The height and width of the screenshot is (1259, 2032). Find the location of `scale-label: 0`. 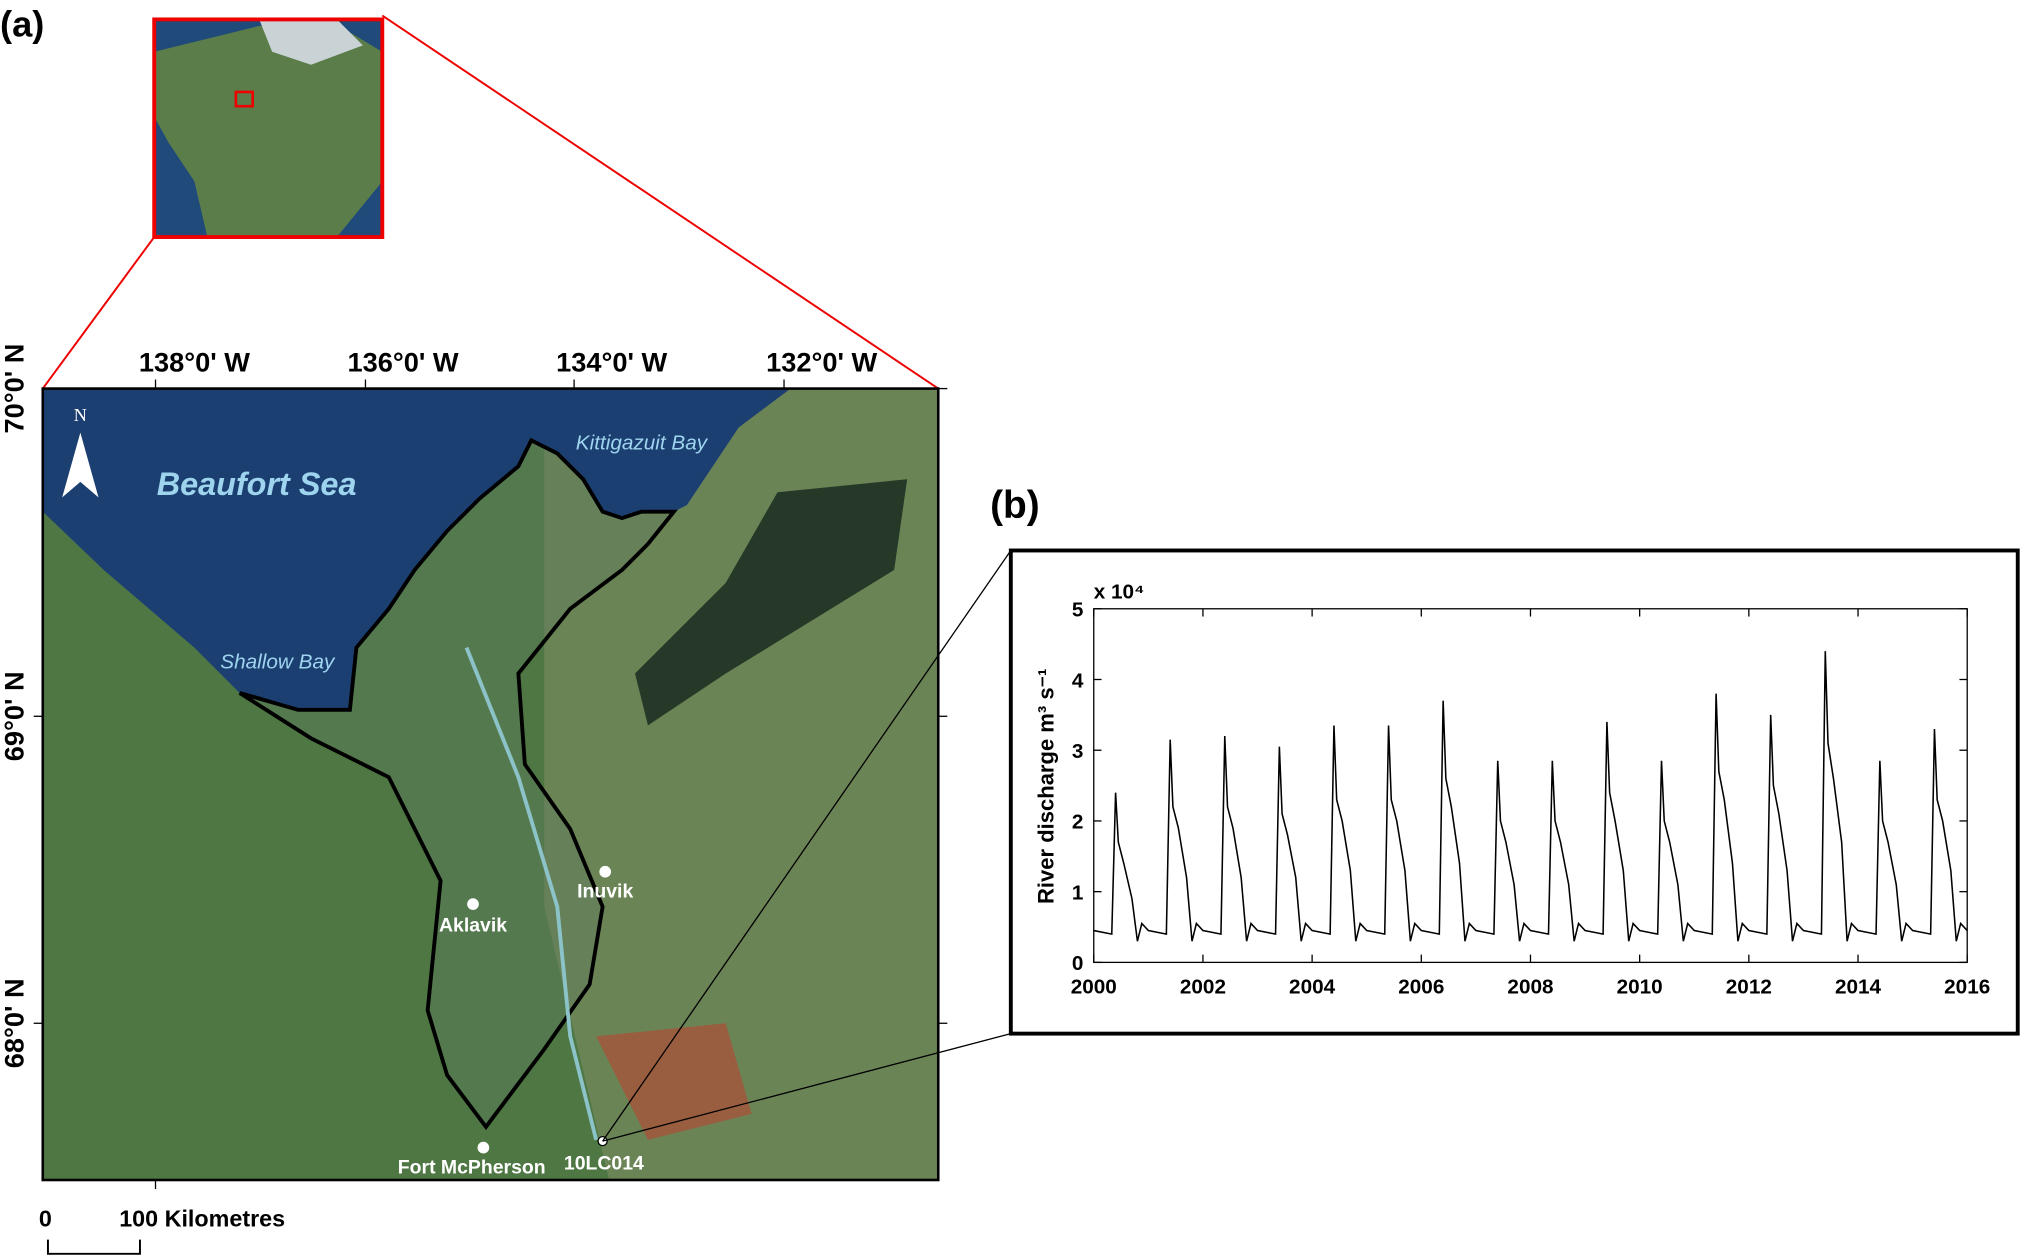

scale-label: 0 is located at coordinates (45, 1219).